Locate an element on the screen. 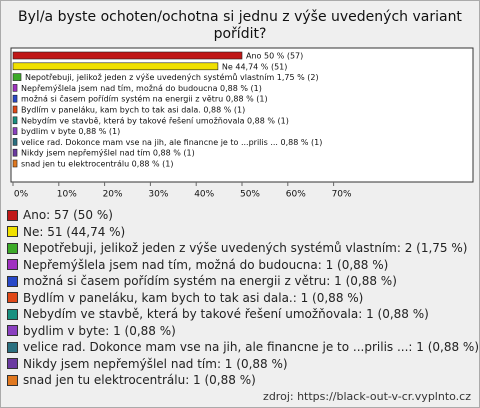 The height and width of the screenshot is (408, 480). x-tick-label: 10% is located at coordinates (67, 195).